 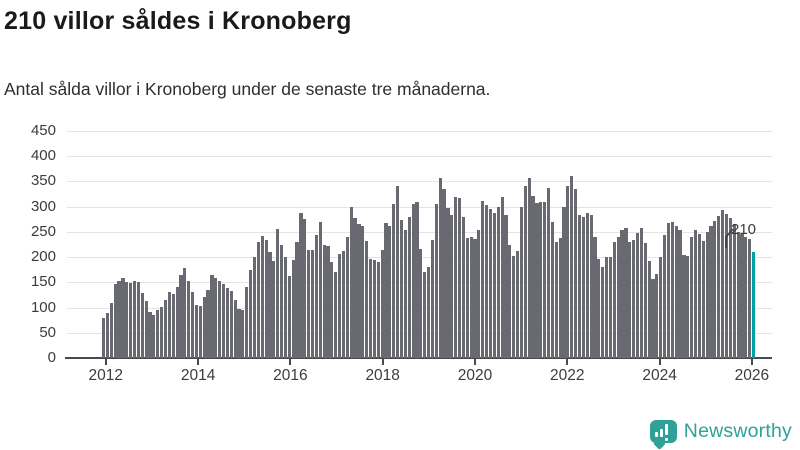 What do you see at coordinates (659, 375) in the screenshot?
I see `x-tick-label: 2024` at bounding box center [659, 375].